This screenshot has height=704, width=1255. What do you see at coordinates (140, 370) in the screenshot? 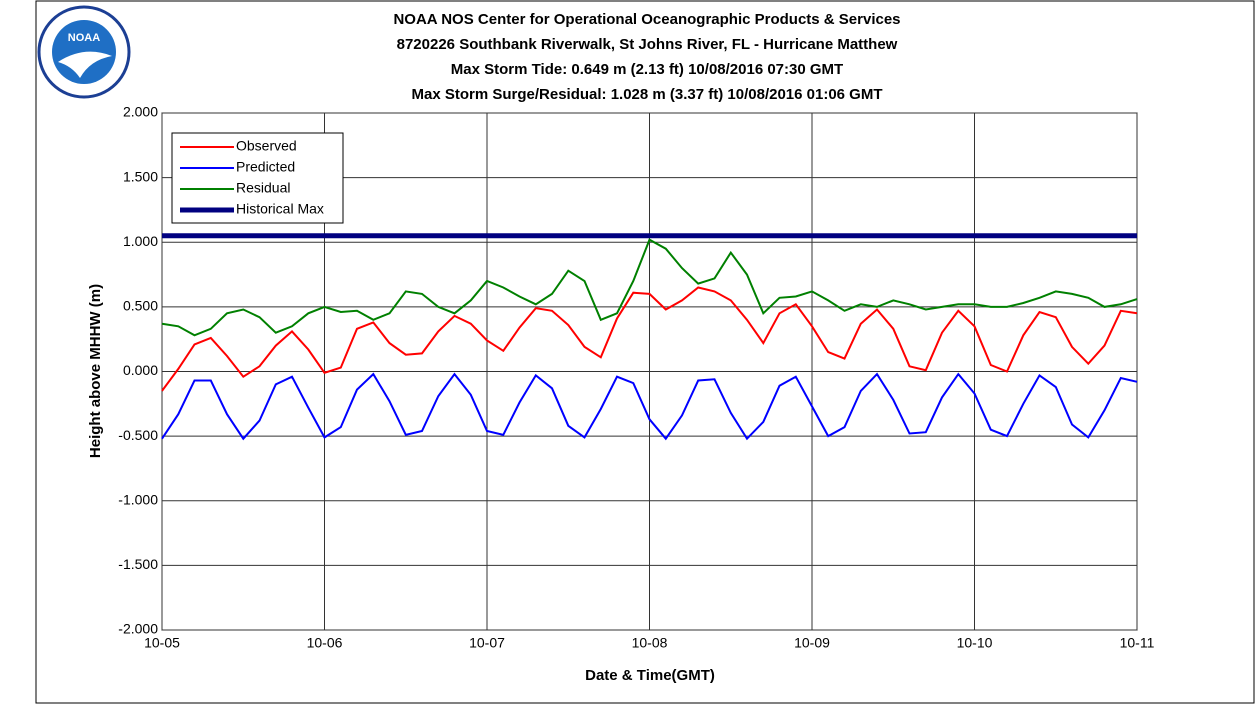
I see `y-tick-label: 0.000` at bounding box center [140, 370].